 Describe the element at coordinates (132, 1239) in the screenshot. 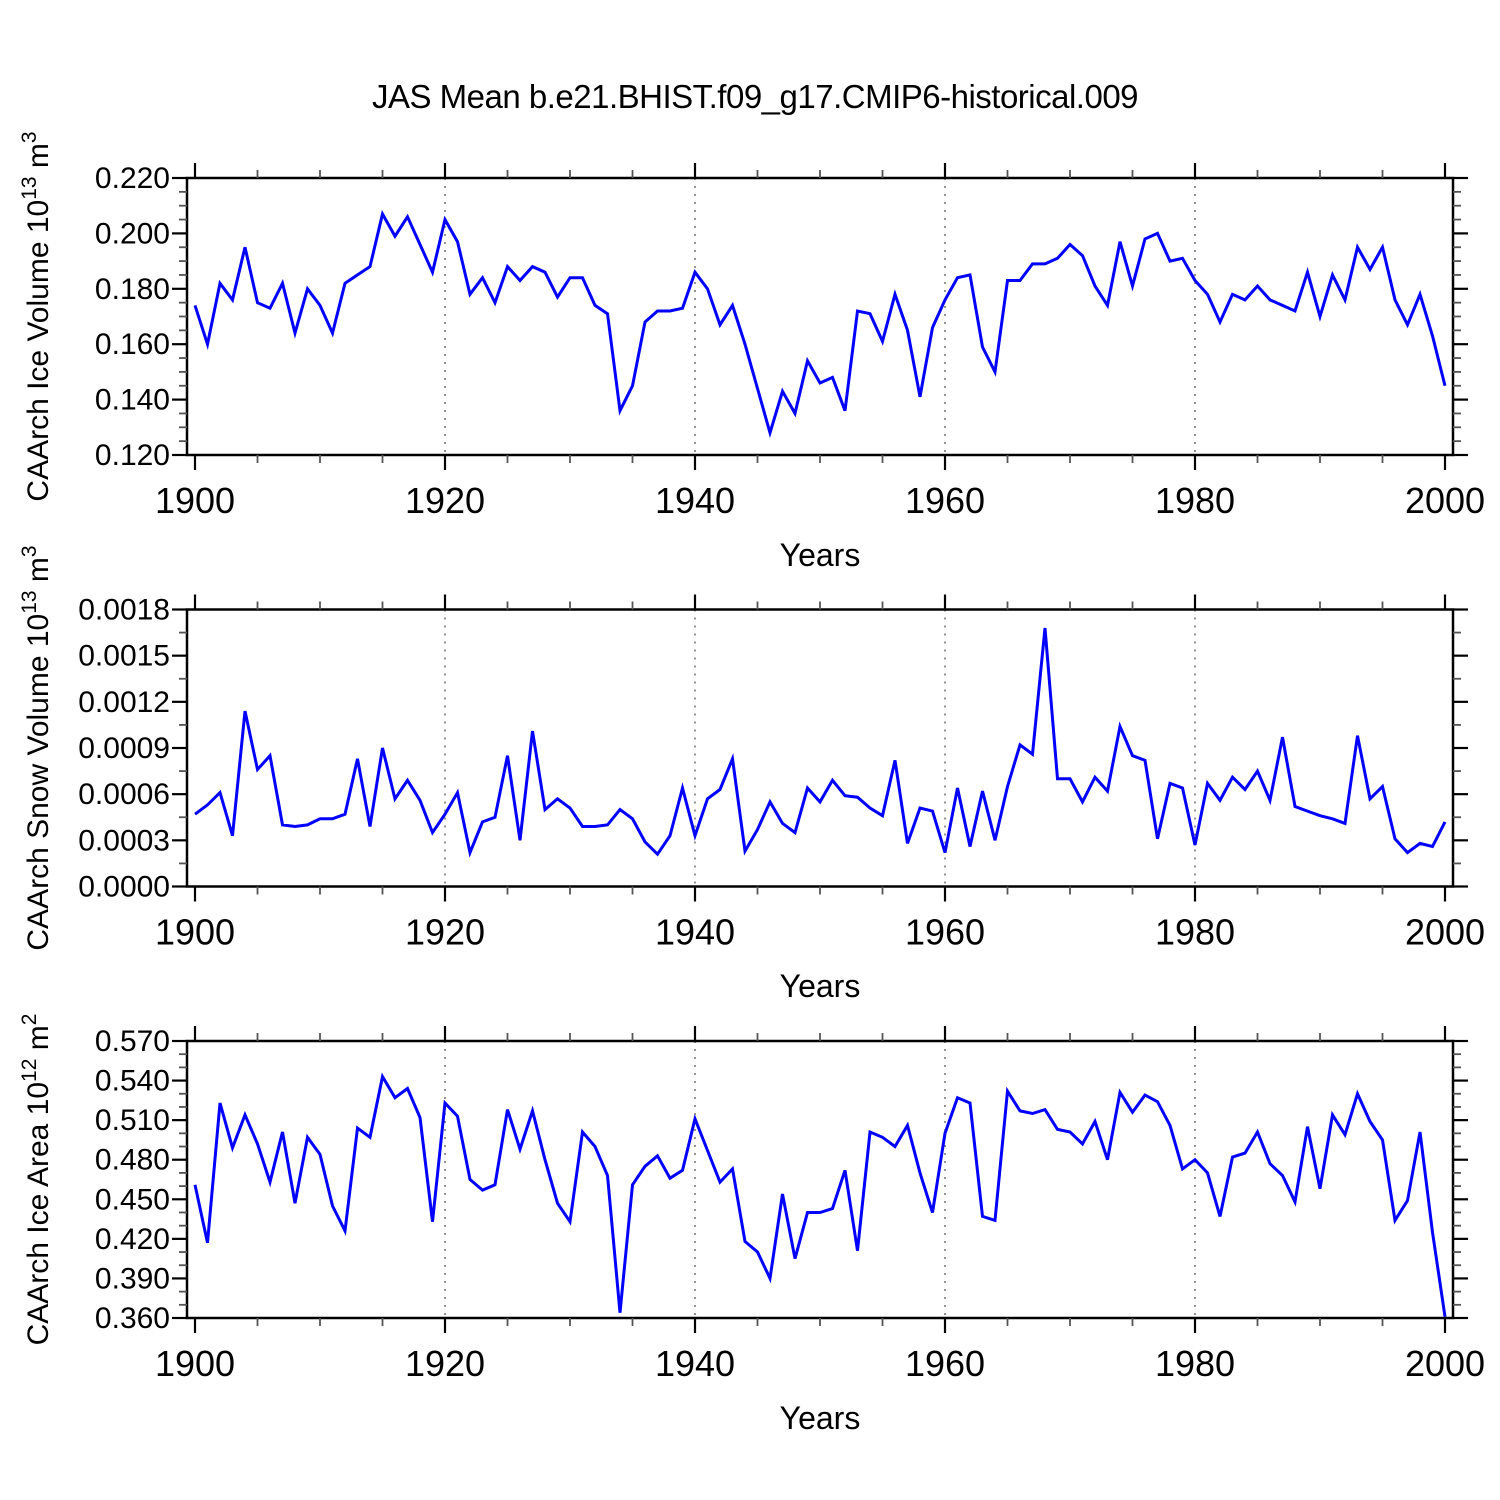

I see `y-tick-label: 0.420` at that location.